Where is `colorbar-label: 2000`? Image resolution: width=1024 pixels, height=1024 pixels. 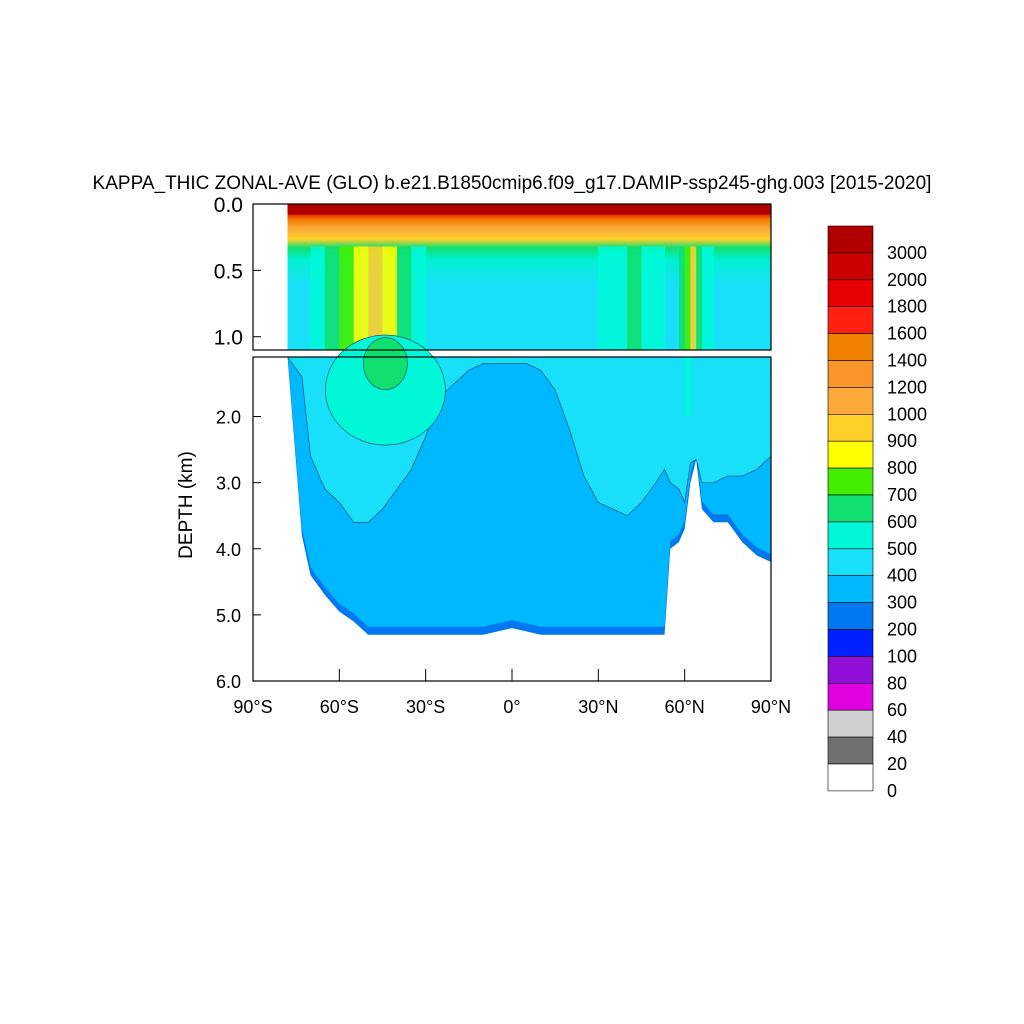
colorbar-label: 2000 is located at coordinates (907, 280).